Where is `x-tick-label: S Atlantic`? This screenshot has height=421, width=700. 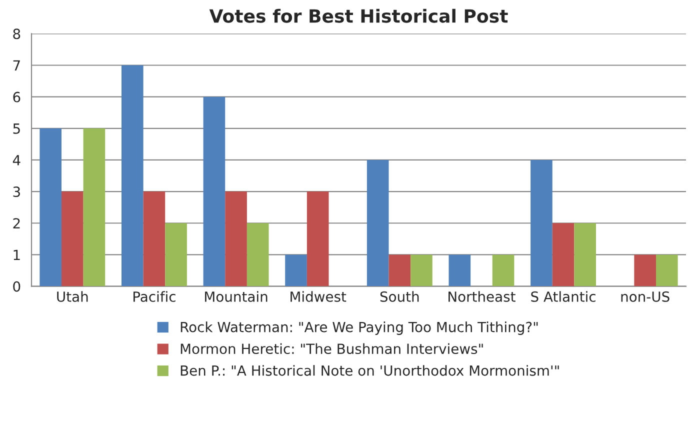
x-tick-label: S Atlantic is located at coordinates (563, 296).